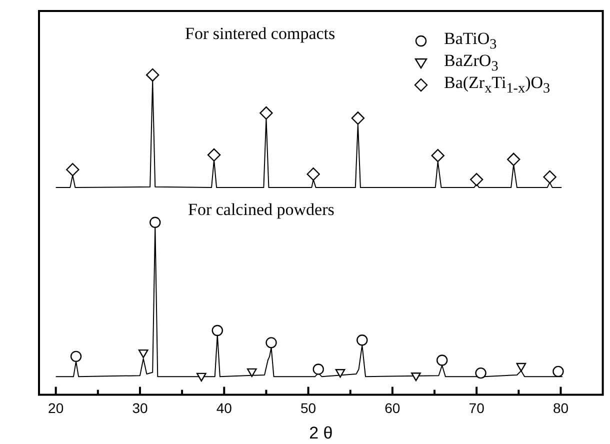  What do you see at coordinates (476, 408) in the screenshot?
I see `x-tick-label: 70` at bounding box center [476, 408].